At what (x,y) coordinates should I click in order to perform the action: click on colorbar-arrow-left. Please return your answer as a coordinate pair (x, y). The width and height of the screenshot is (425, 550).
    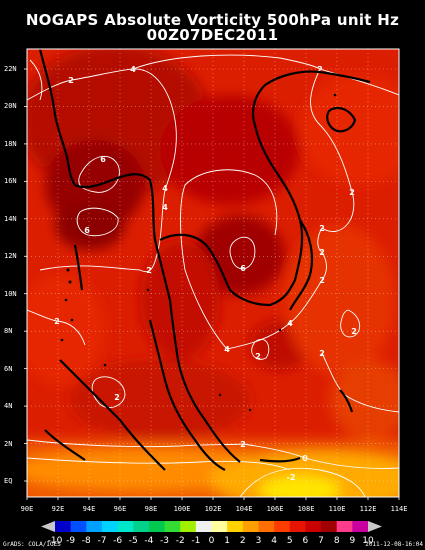
    Looking at the image, I should click on (48, 526).